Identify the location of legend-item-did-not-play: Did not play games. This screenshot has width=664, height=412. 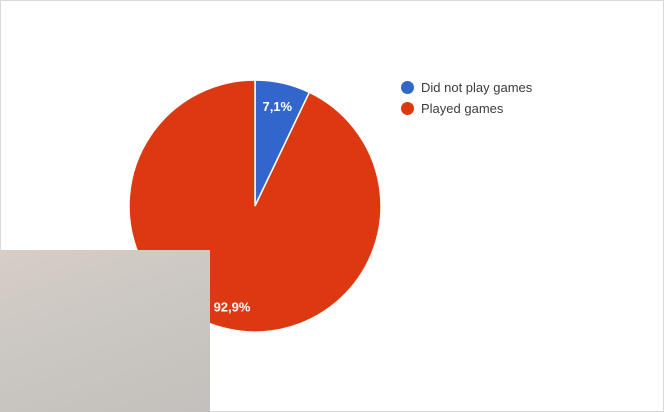
(466, 87).